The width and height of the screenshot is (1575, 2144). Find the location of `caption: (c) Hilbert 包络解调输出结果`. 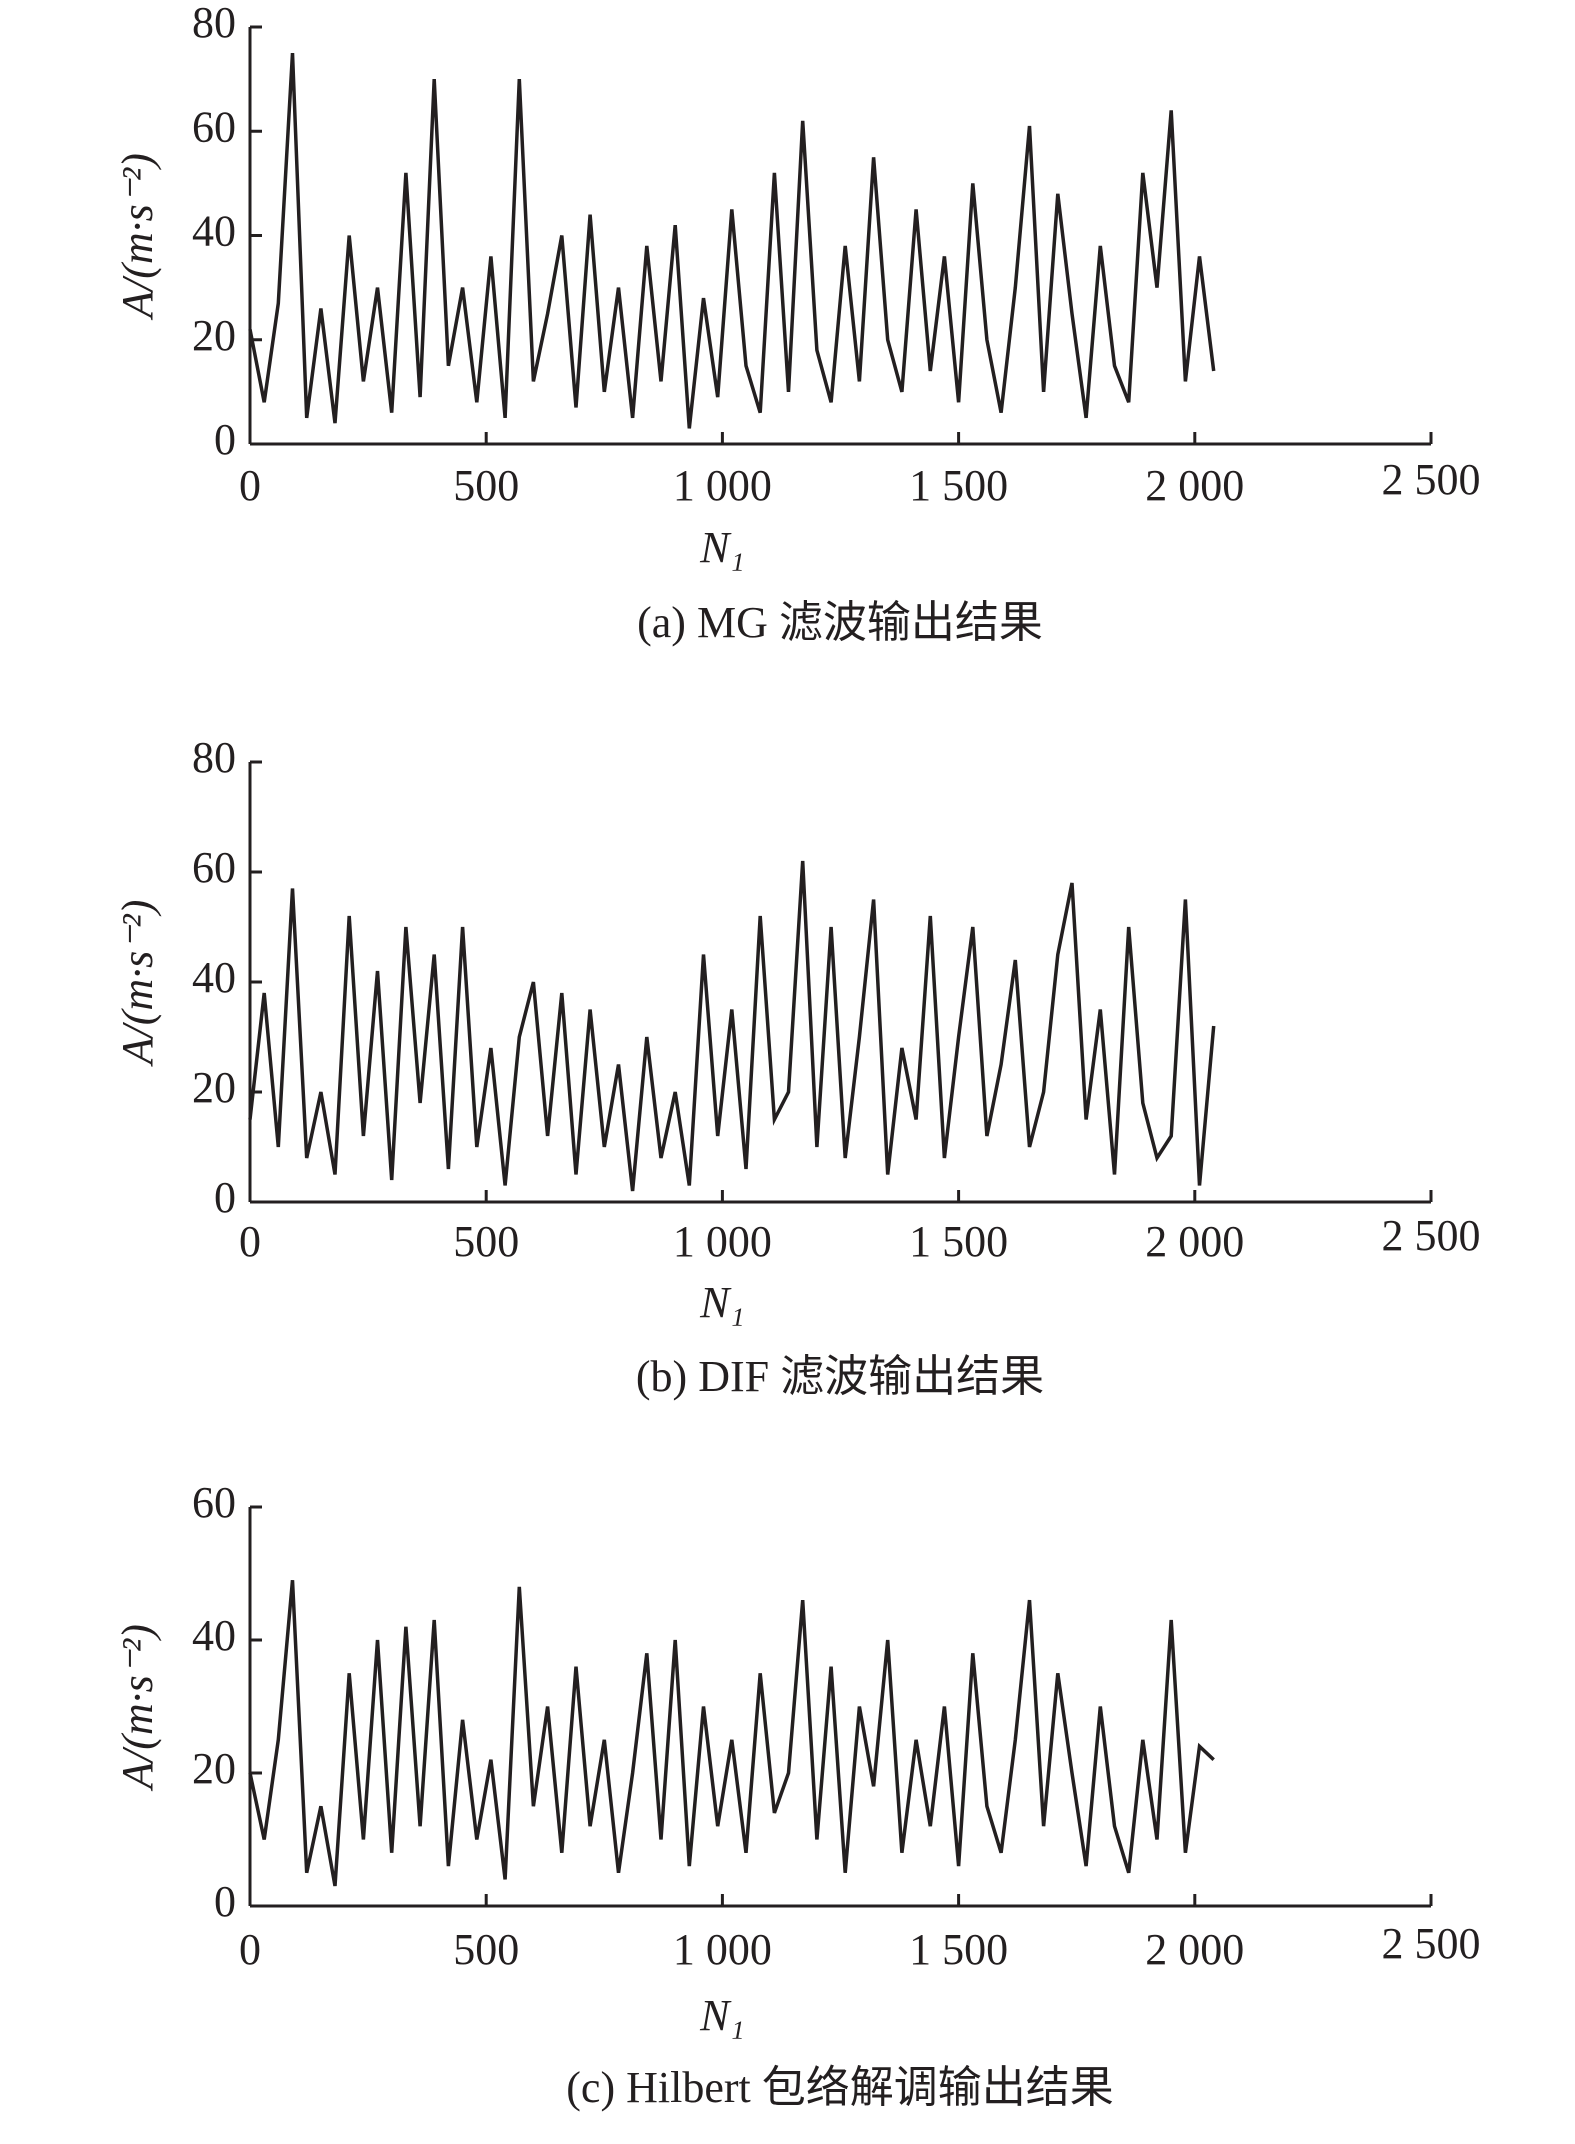

caption: (c) Hilbert 包络解调输出结果 is located at coordinates (839, 2087).